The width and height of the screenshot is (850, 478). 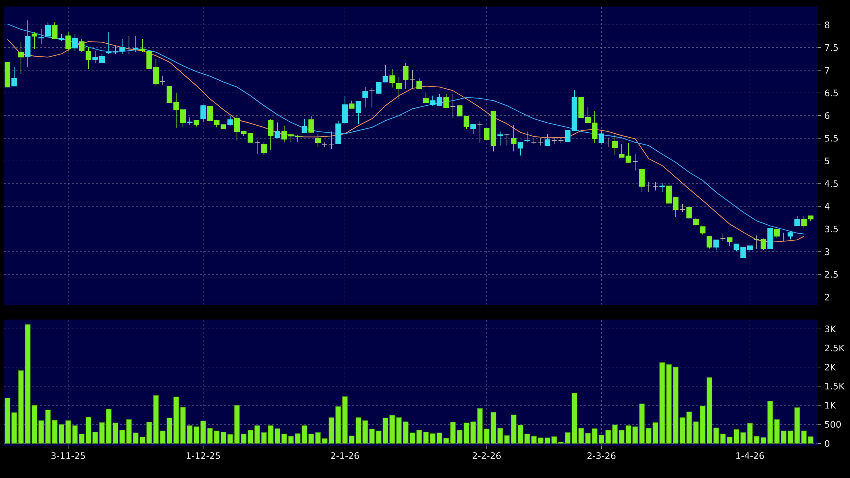 What do you see at coordinates (345, 456) in the screenshot?
I see `x-tick-label: 2-1-26` at bounding box center [345, 456].